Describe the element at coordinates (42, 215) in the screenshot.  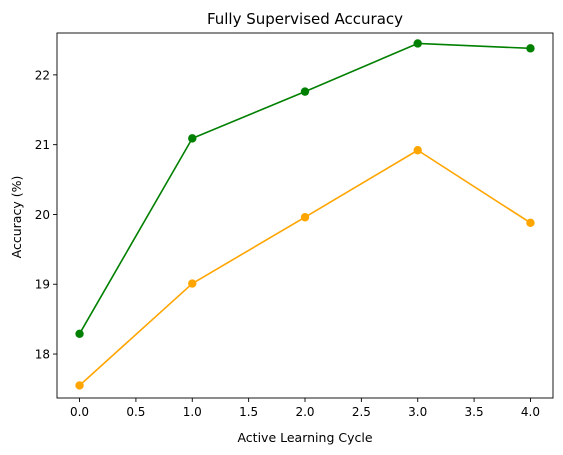
I see `y-tick-label: 20` at that location.